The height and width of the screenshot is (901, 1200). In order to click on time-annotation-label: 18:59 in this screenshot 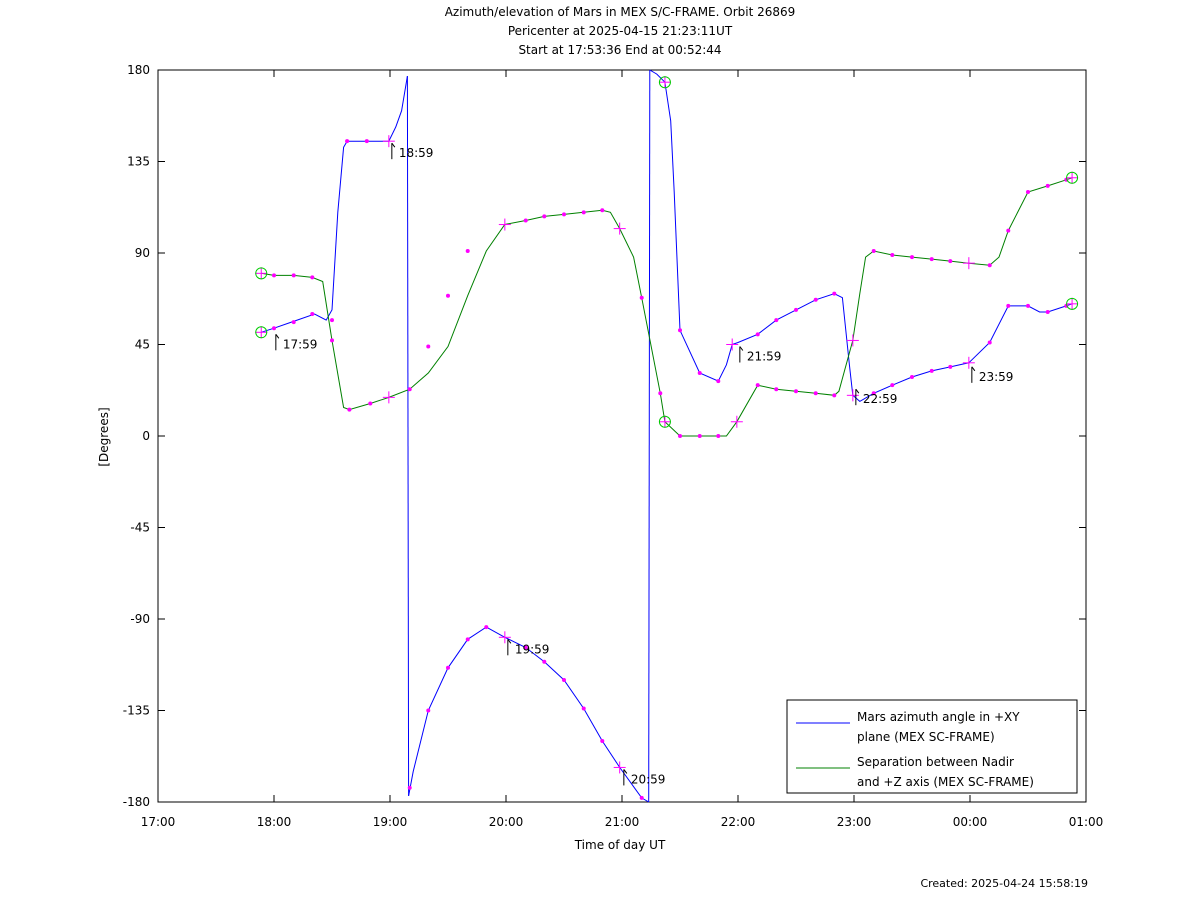, I will do `click(416, 153)`.